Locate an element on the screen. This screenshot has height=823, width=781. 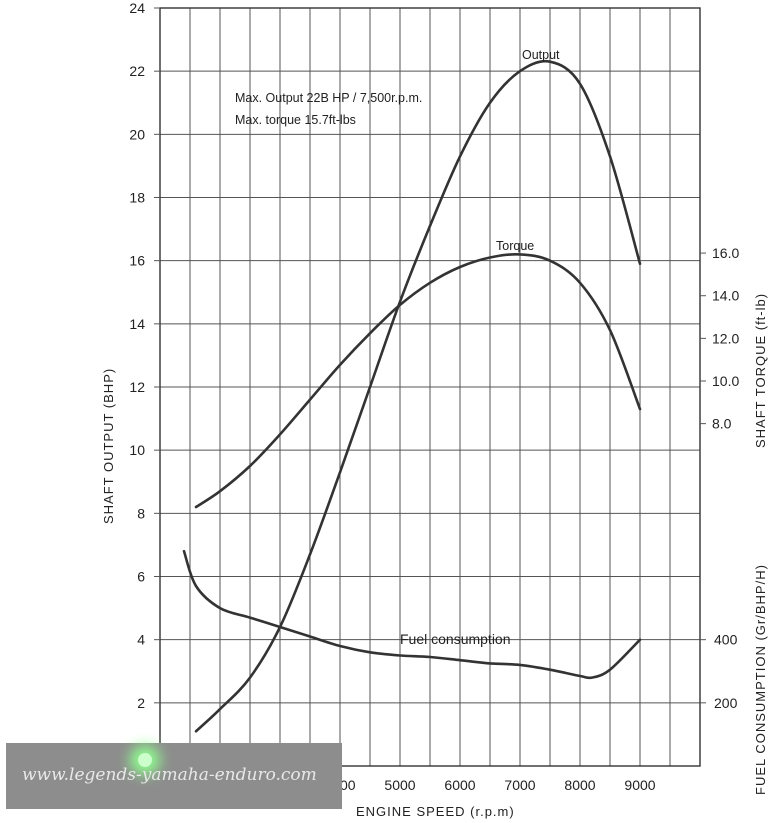
y-axis-label-left: SHAFT OUTPUT (BHP) is located at coordinates (108, 446).